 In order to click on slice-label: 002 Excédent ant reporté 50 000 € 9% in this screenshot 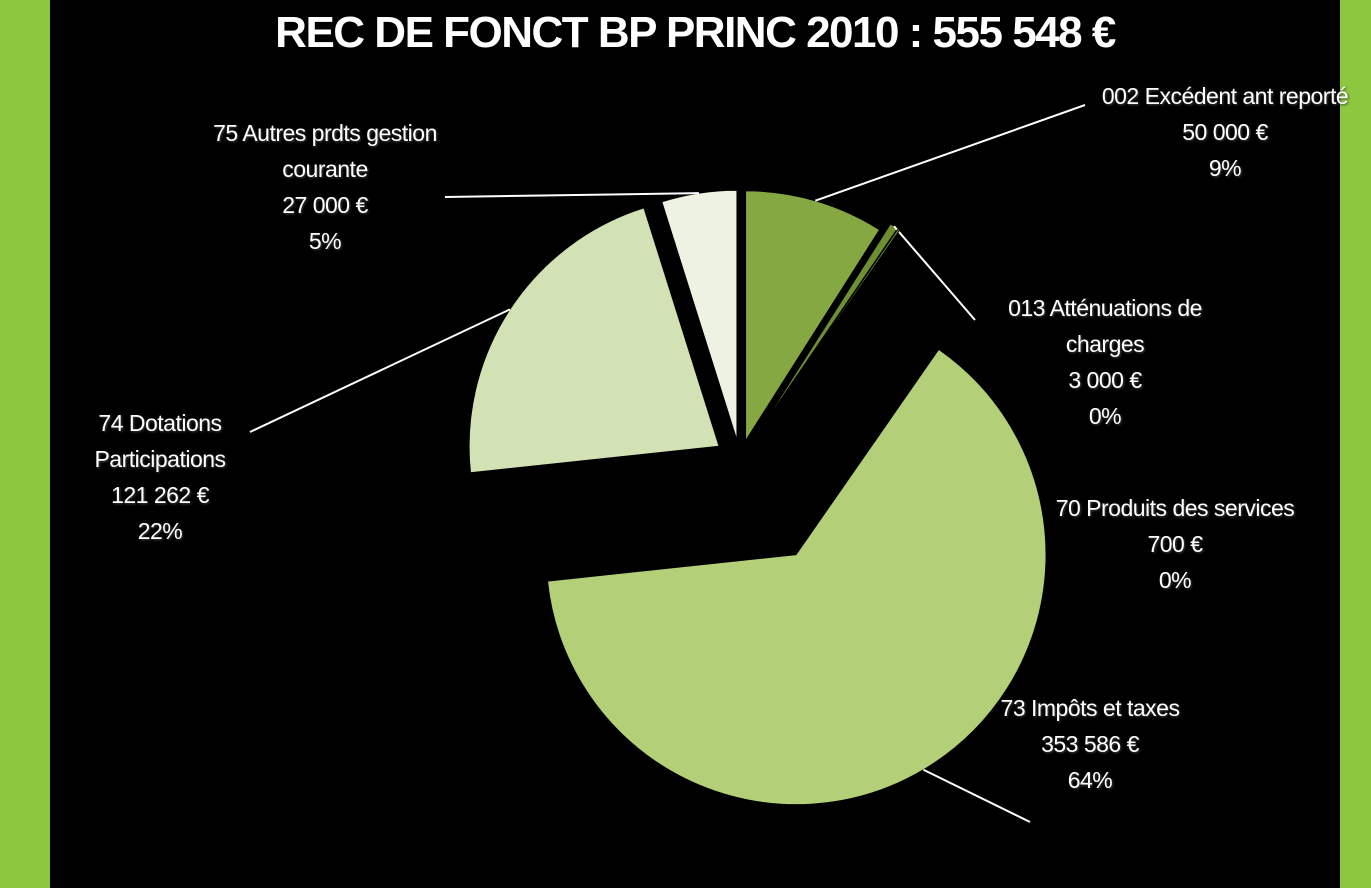, I will do `click(1225, 132)`.